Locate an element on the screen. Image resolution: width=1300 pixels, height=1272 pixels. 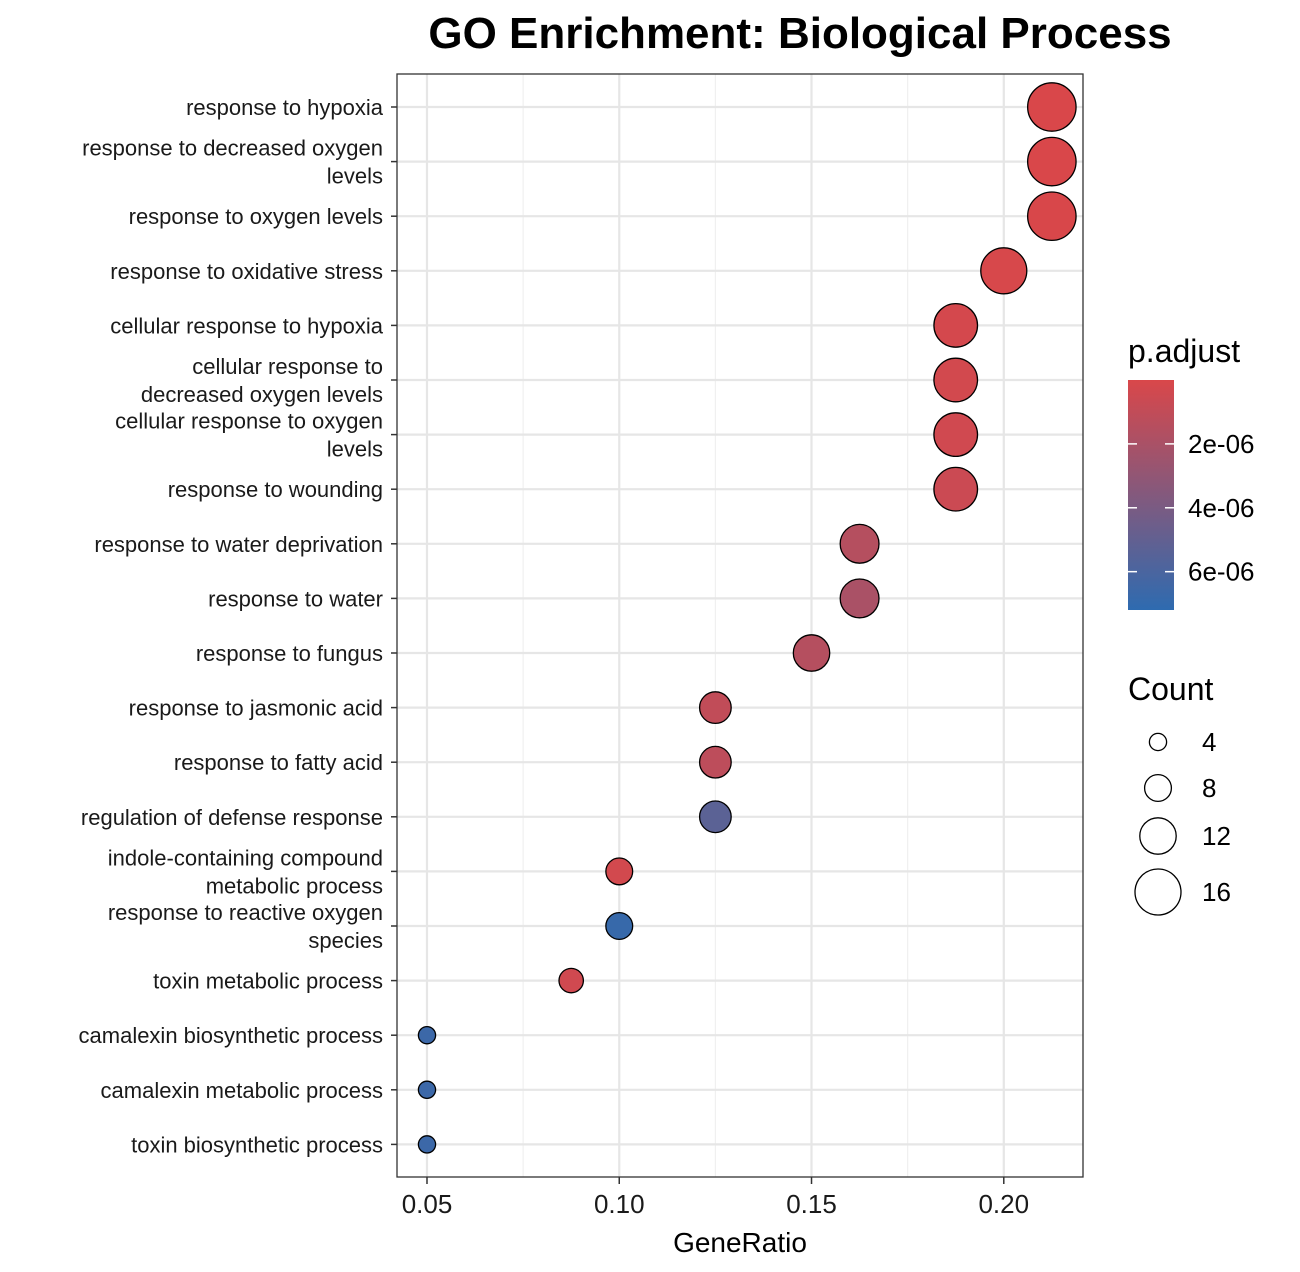
y-tick-label: response to fungus is located at coordinates (289, 653).